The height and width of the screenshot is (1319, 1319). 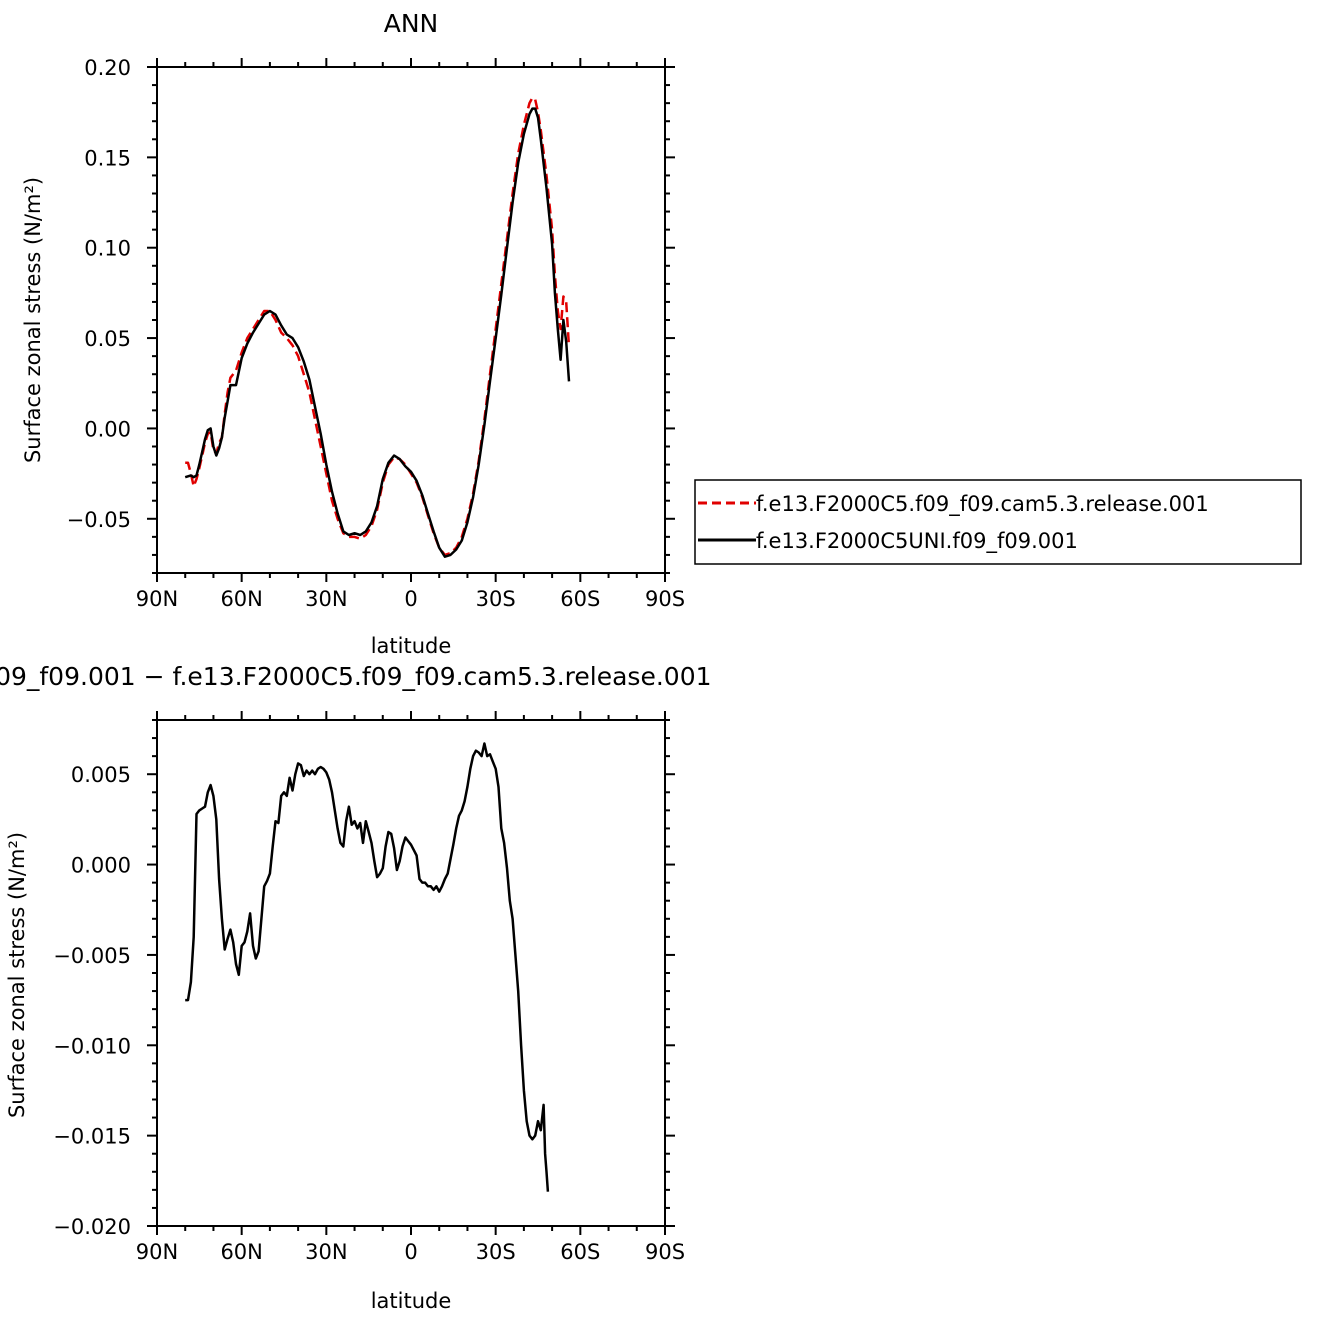 I want to click on bottom-x-tick-label: 90N, so click(x=157, y=1252).